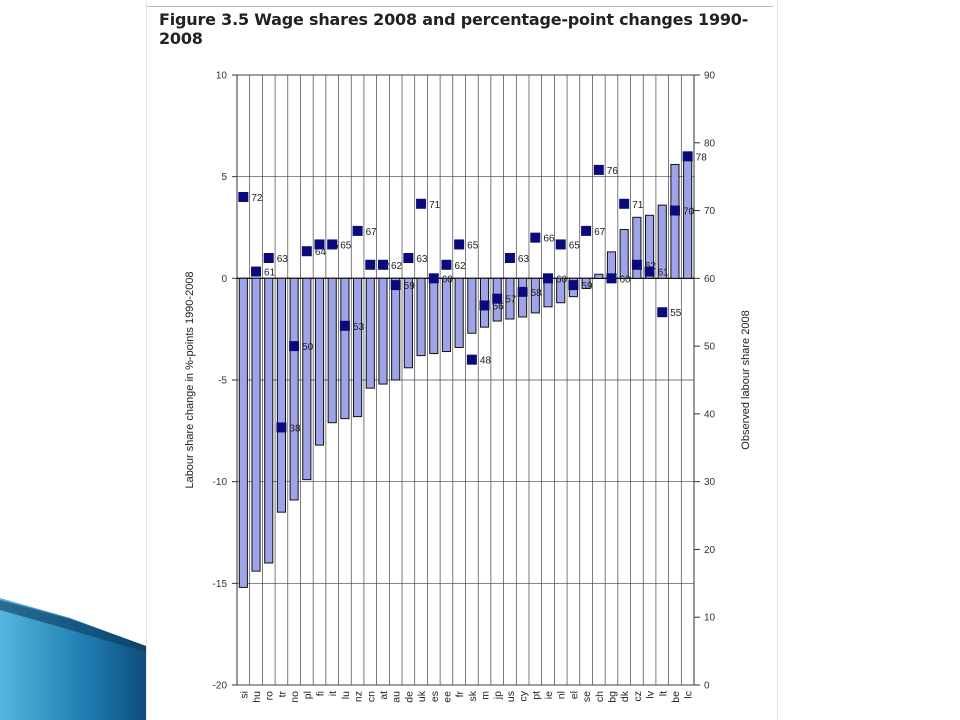  Describe the element at coordinates (498, 695) in the screenshot. I see `x-category-label: jp` at that location.